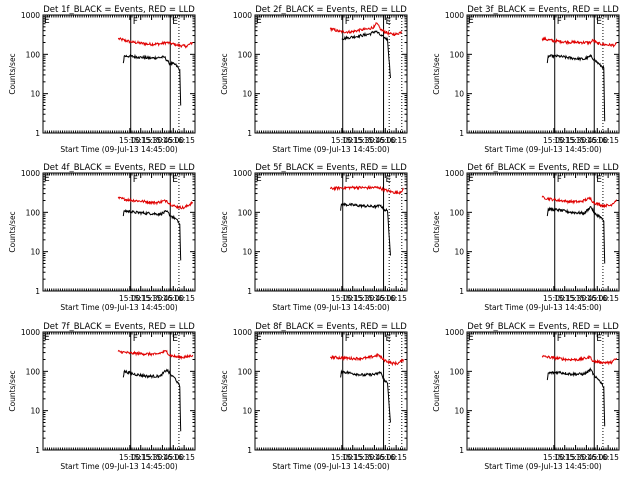 This screenshot has height=480, width=640. What do you see at coordinates (119, 168) in the screenshot?
I see `panel-title: Det 4f_BLACK = Events, RED = LLD` at bounding box center [119, 168].